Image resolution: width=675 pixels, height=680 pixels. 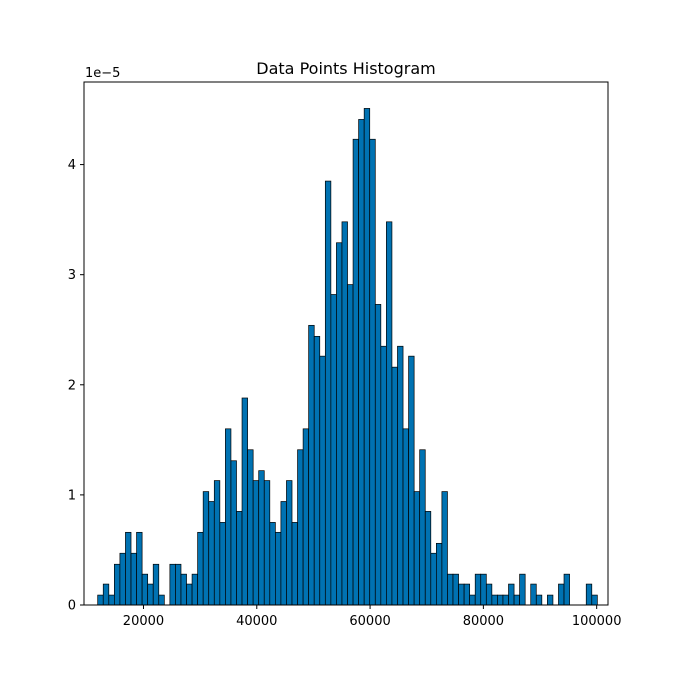 I want to click on x-tick-label: 100000, so click(x=597, y=621).